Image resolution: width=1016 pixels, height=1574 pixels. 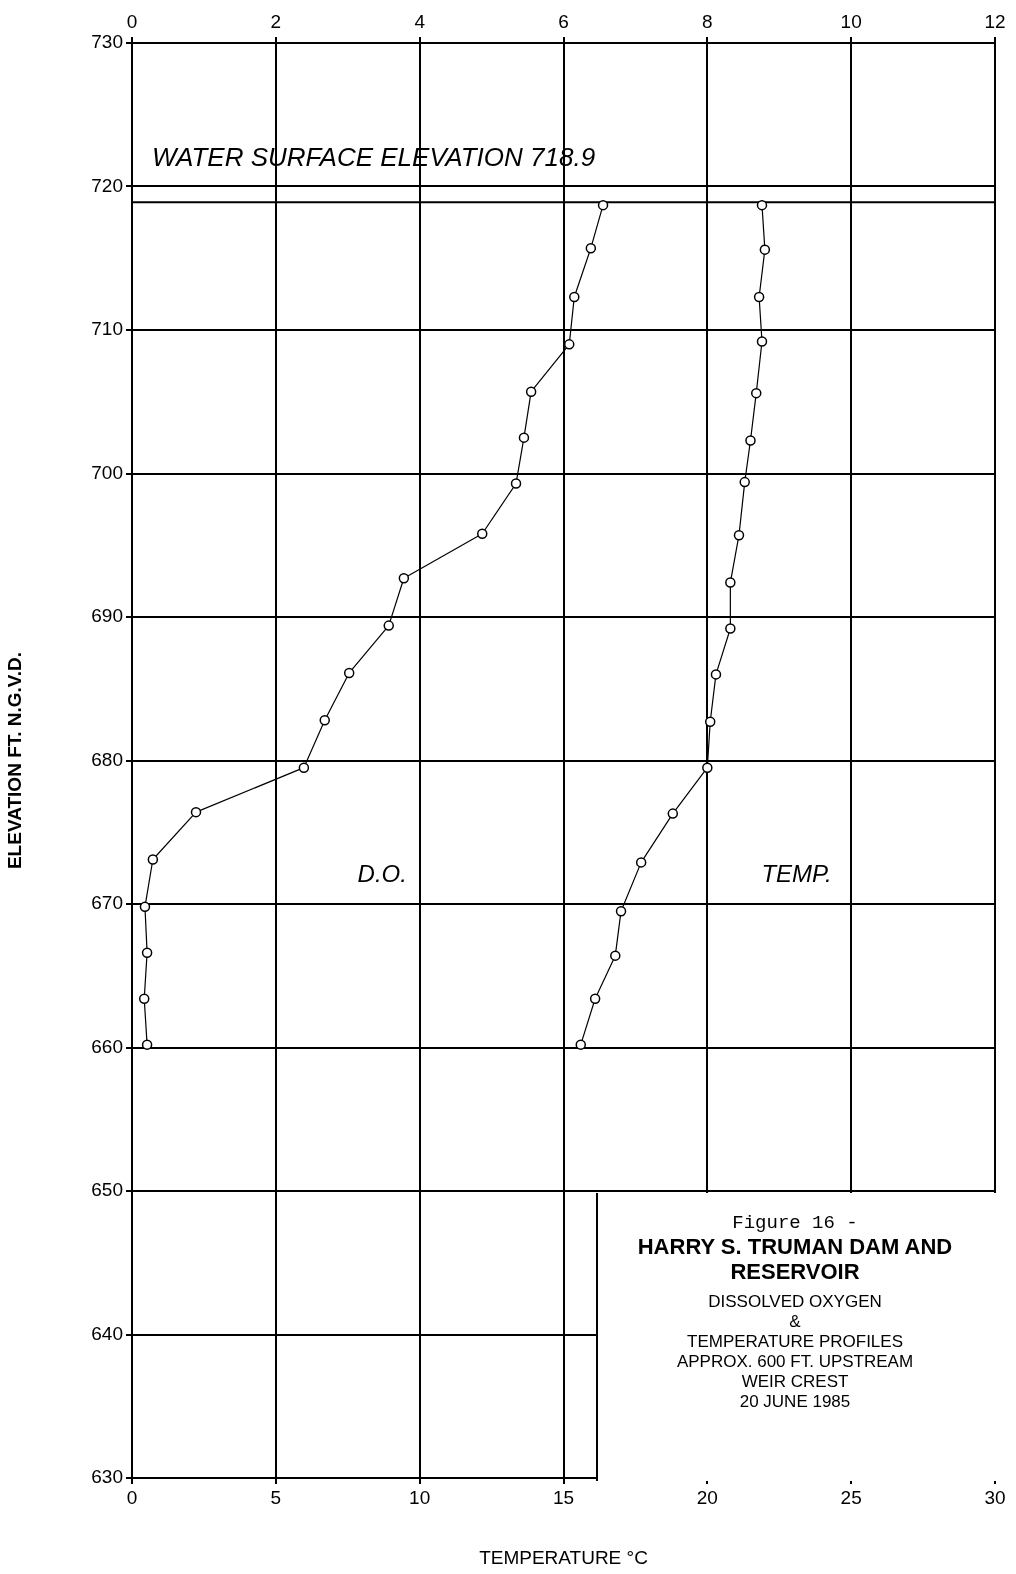 What do you see at coordinates (796, 873) in the screenshot?
I see `text: TEMP.` at bounding box center [796, 873].